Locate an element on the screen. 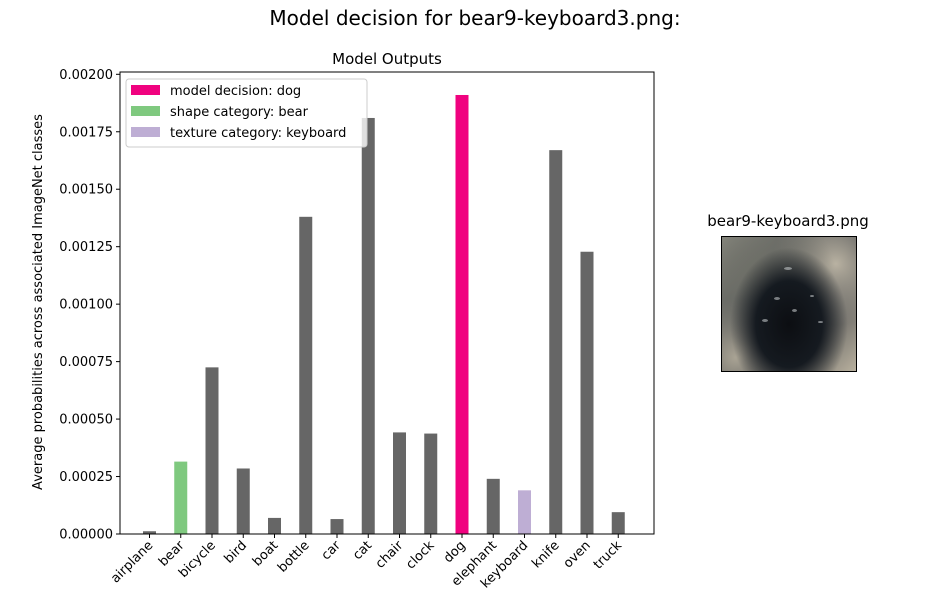 Image resolution: width=950 pixels, height=600 pixels. bar-bicycle is located at coordinates (212, 450).